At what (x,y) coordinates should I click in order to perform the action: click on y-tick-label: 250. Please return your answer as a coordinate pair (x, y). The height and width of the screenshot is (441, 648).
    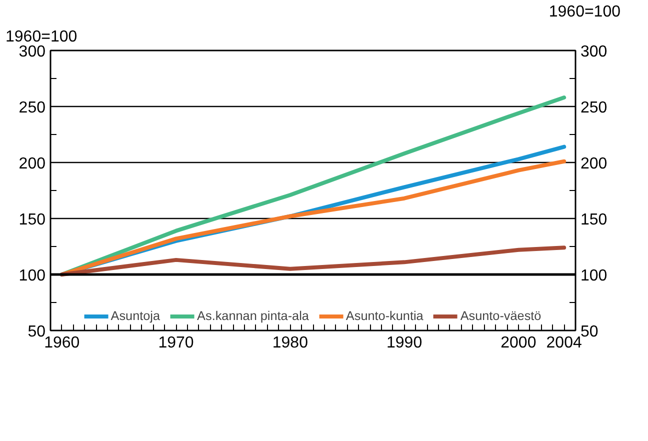
    Looking at the image, I should click on (32, 108).